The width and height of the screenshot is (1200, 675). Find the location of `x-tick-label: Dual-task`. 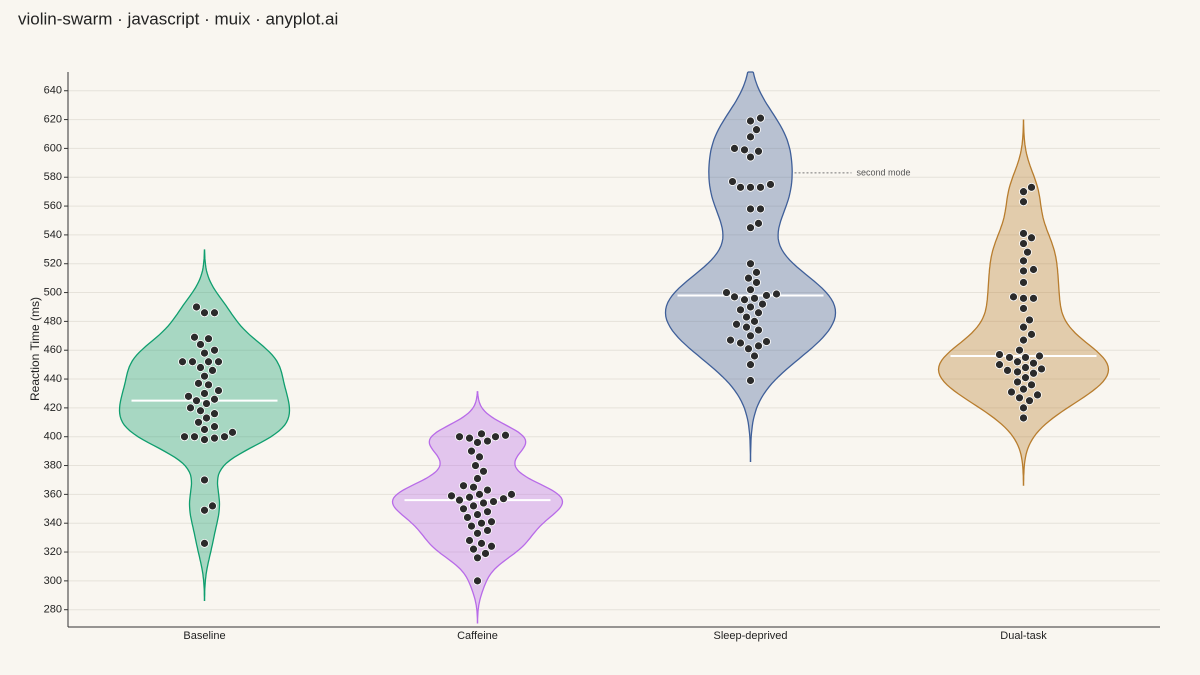

x-tick-label: Dual-task is located at coordinates (1023, 636).